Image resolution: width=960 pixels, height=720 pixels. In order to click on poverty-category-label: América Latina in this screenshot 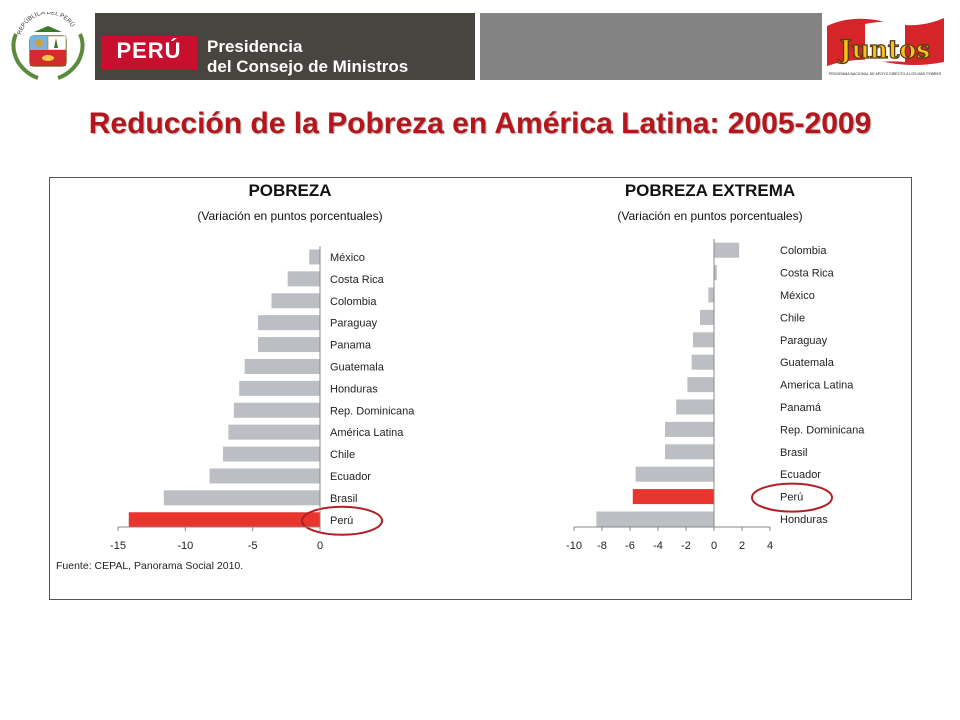, I will do `click(367, 433)`.